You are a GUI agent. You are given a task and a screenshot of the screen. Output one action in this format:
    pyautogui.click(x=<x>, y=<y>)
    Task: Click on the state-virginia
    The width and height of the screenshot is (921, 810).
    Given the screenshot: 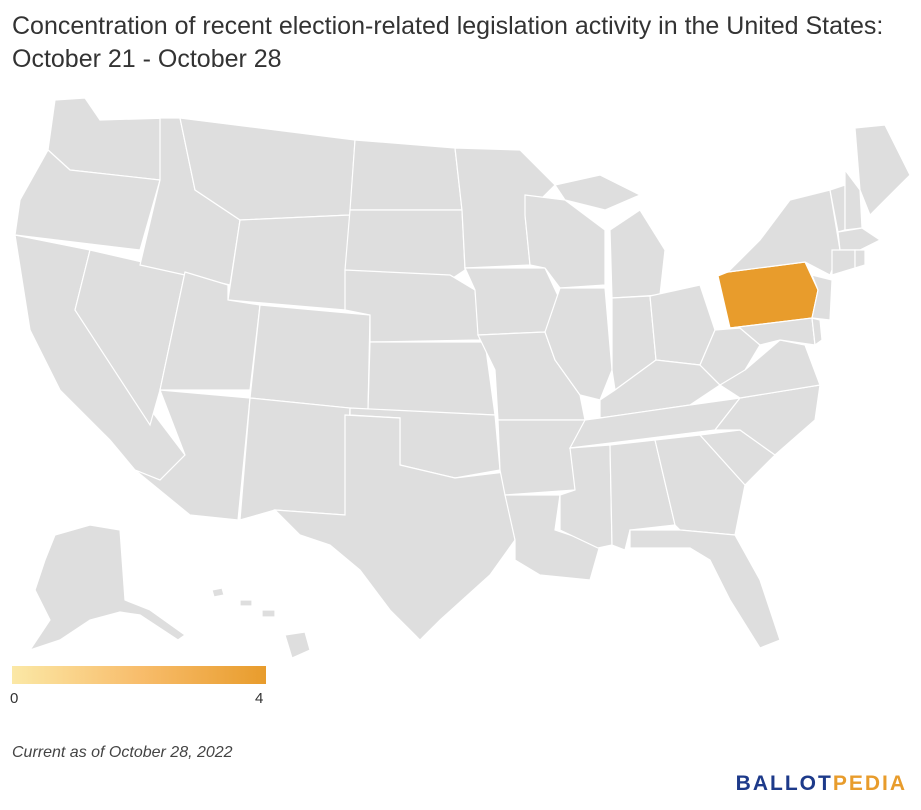 What is the action you would take?
    pyautogui.click(x=759, y=369)
    